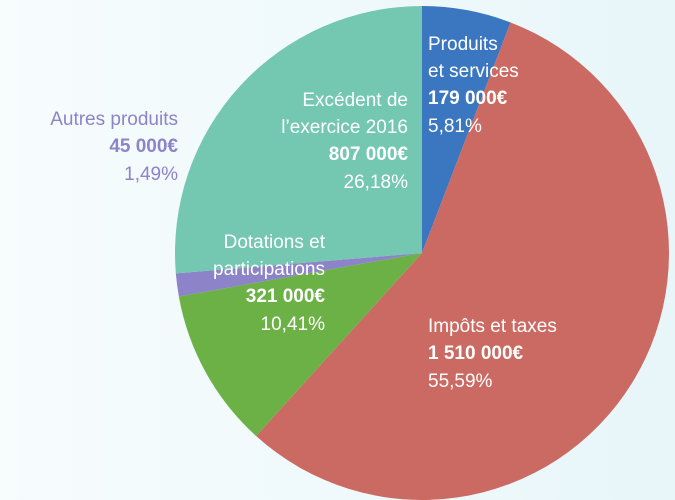 Image resolution: width=675 pixels, height=500 pixels. Describe the element at coordinates (463, 44) in the screenshot. I see `slice-label: Produits` at that location.